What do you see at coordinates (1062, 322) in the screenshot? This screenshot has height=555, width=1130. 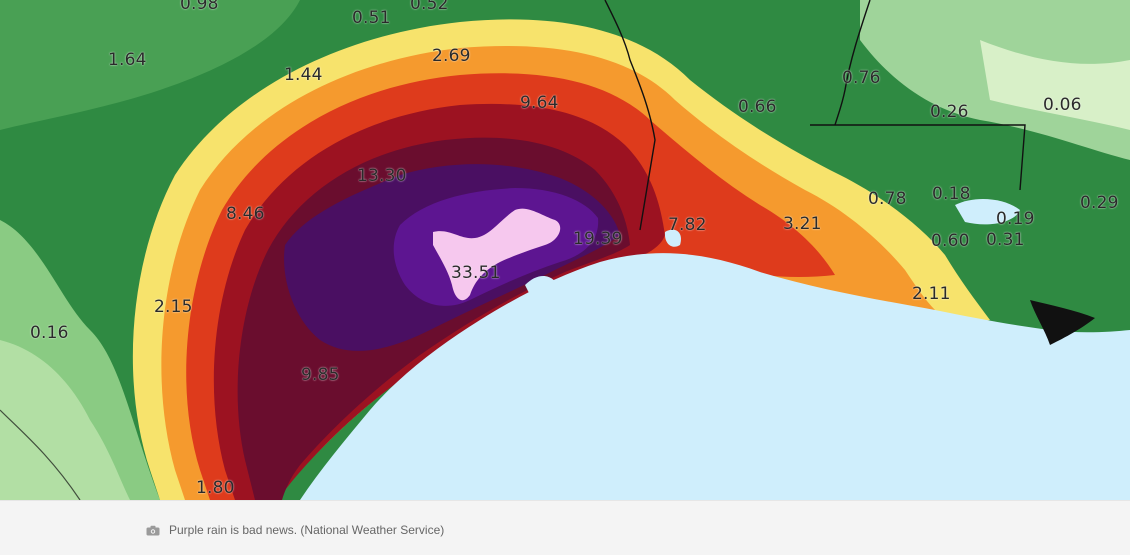 I see `louisiana-delta` at bounding box center [1062, 322].